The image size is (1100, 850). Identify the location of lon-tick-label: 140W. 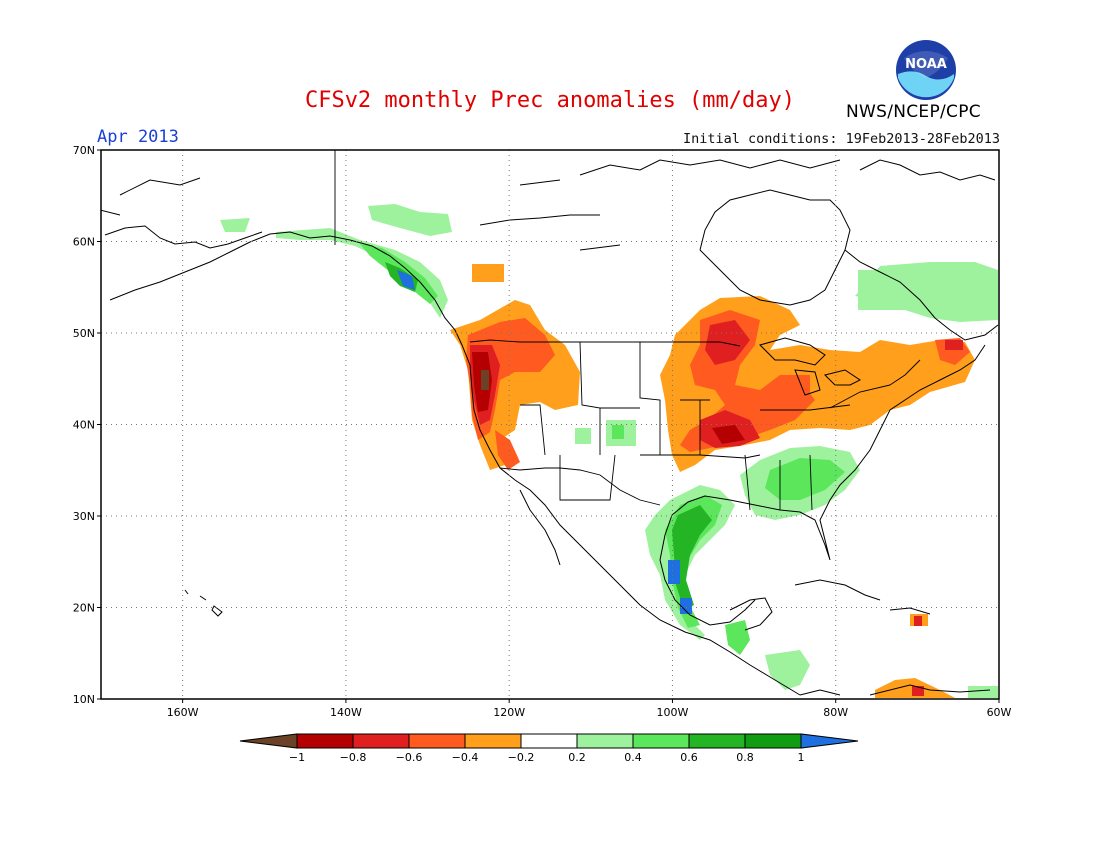
(346, 712).